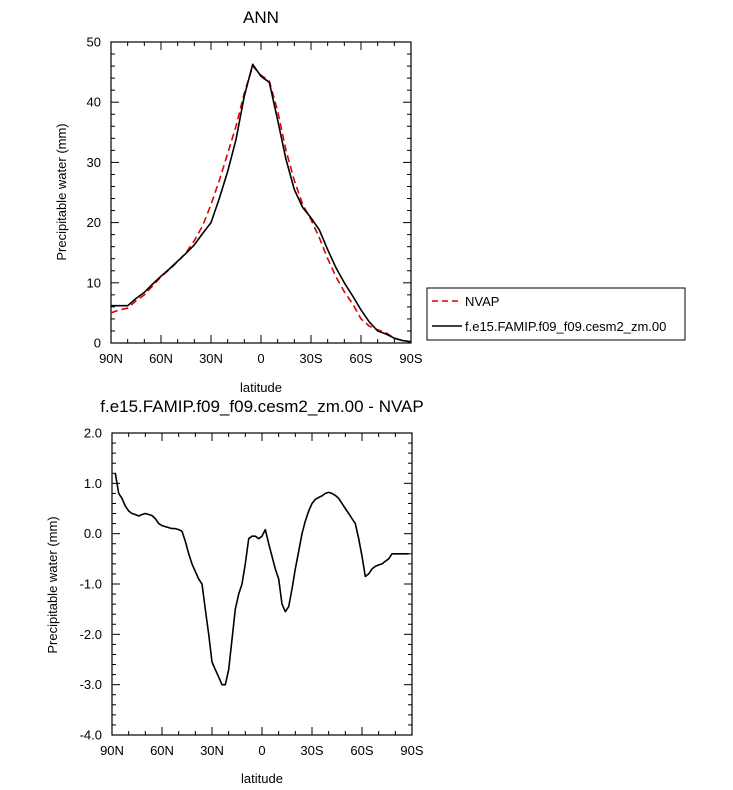 Image resolution: width=733 pixels, height=790 pixels. I want to click on y-tick-label: -2.0, so click(91, 634).